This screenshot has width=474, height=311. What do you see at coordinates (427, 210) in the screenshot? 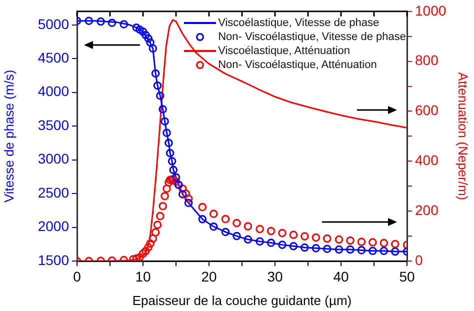
I see `y2-tick-label: 200` at bounding box center [427, 210].